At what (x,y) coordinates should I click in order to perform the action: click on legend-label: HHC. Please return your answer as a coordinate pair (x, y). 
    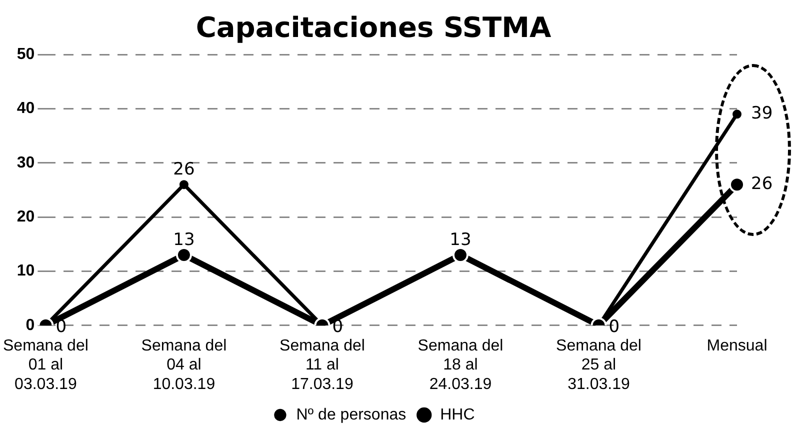
    Looking at the image, I should click on (457, 415).